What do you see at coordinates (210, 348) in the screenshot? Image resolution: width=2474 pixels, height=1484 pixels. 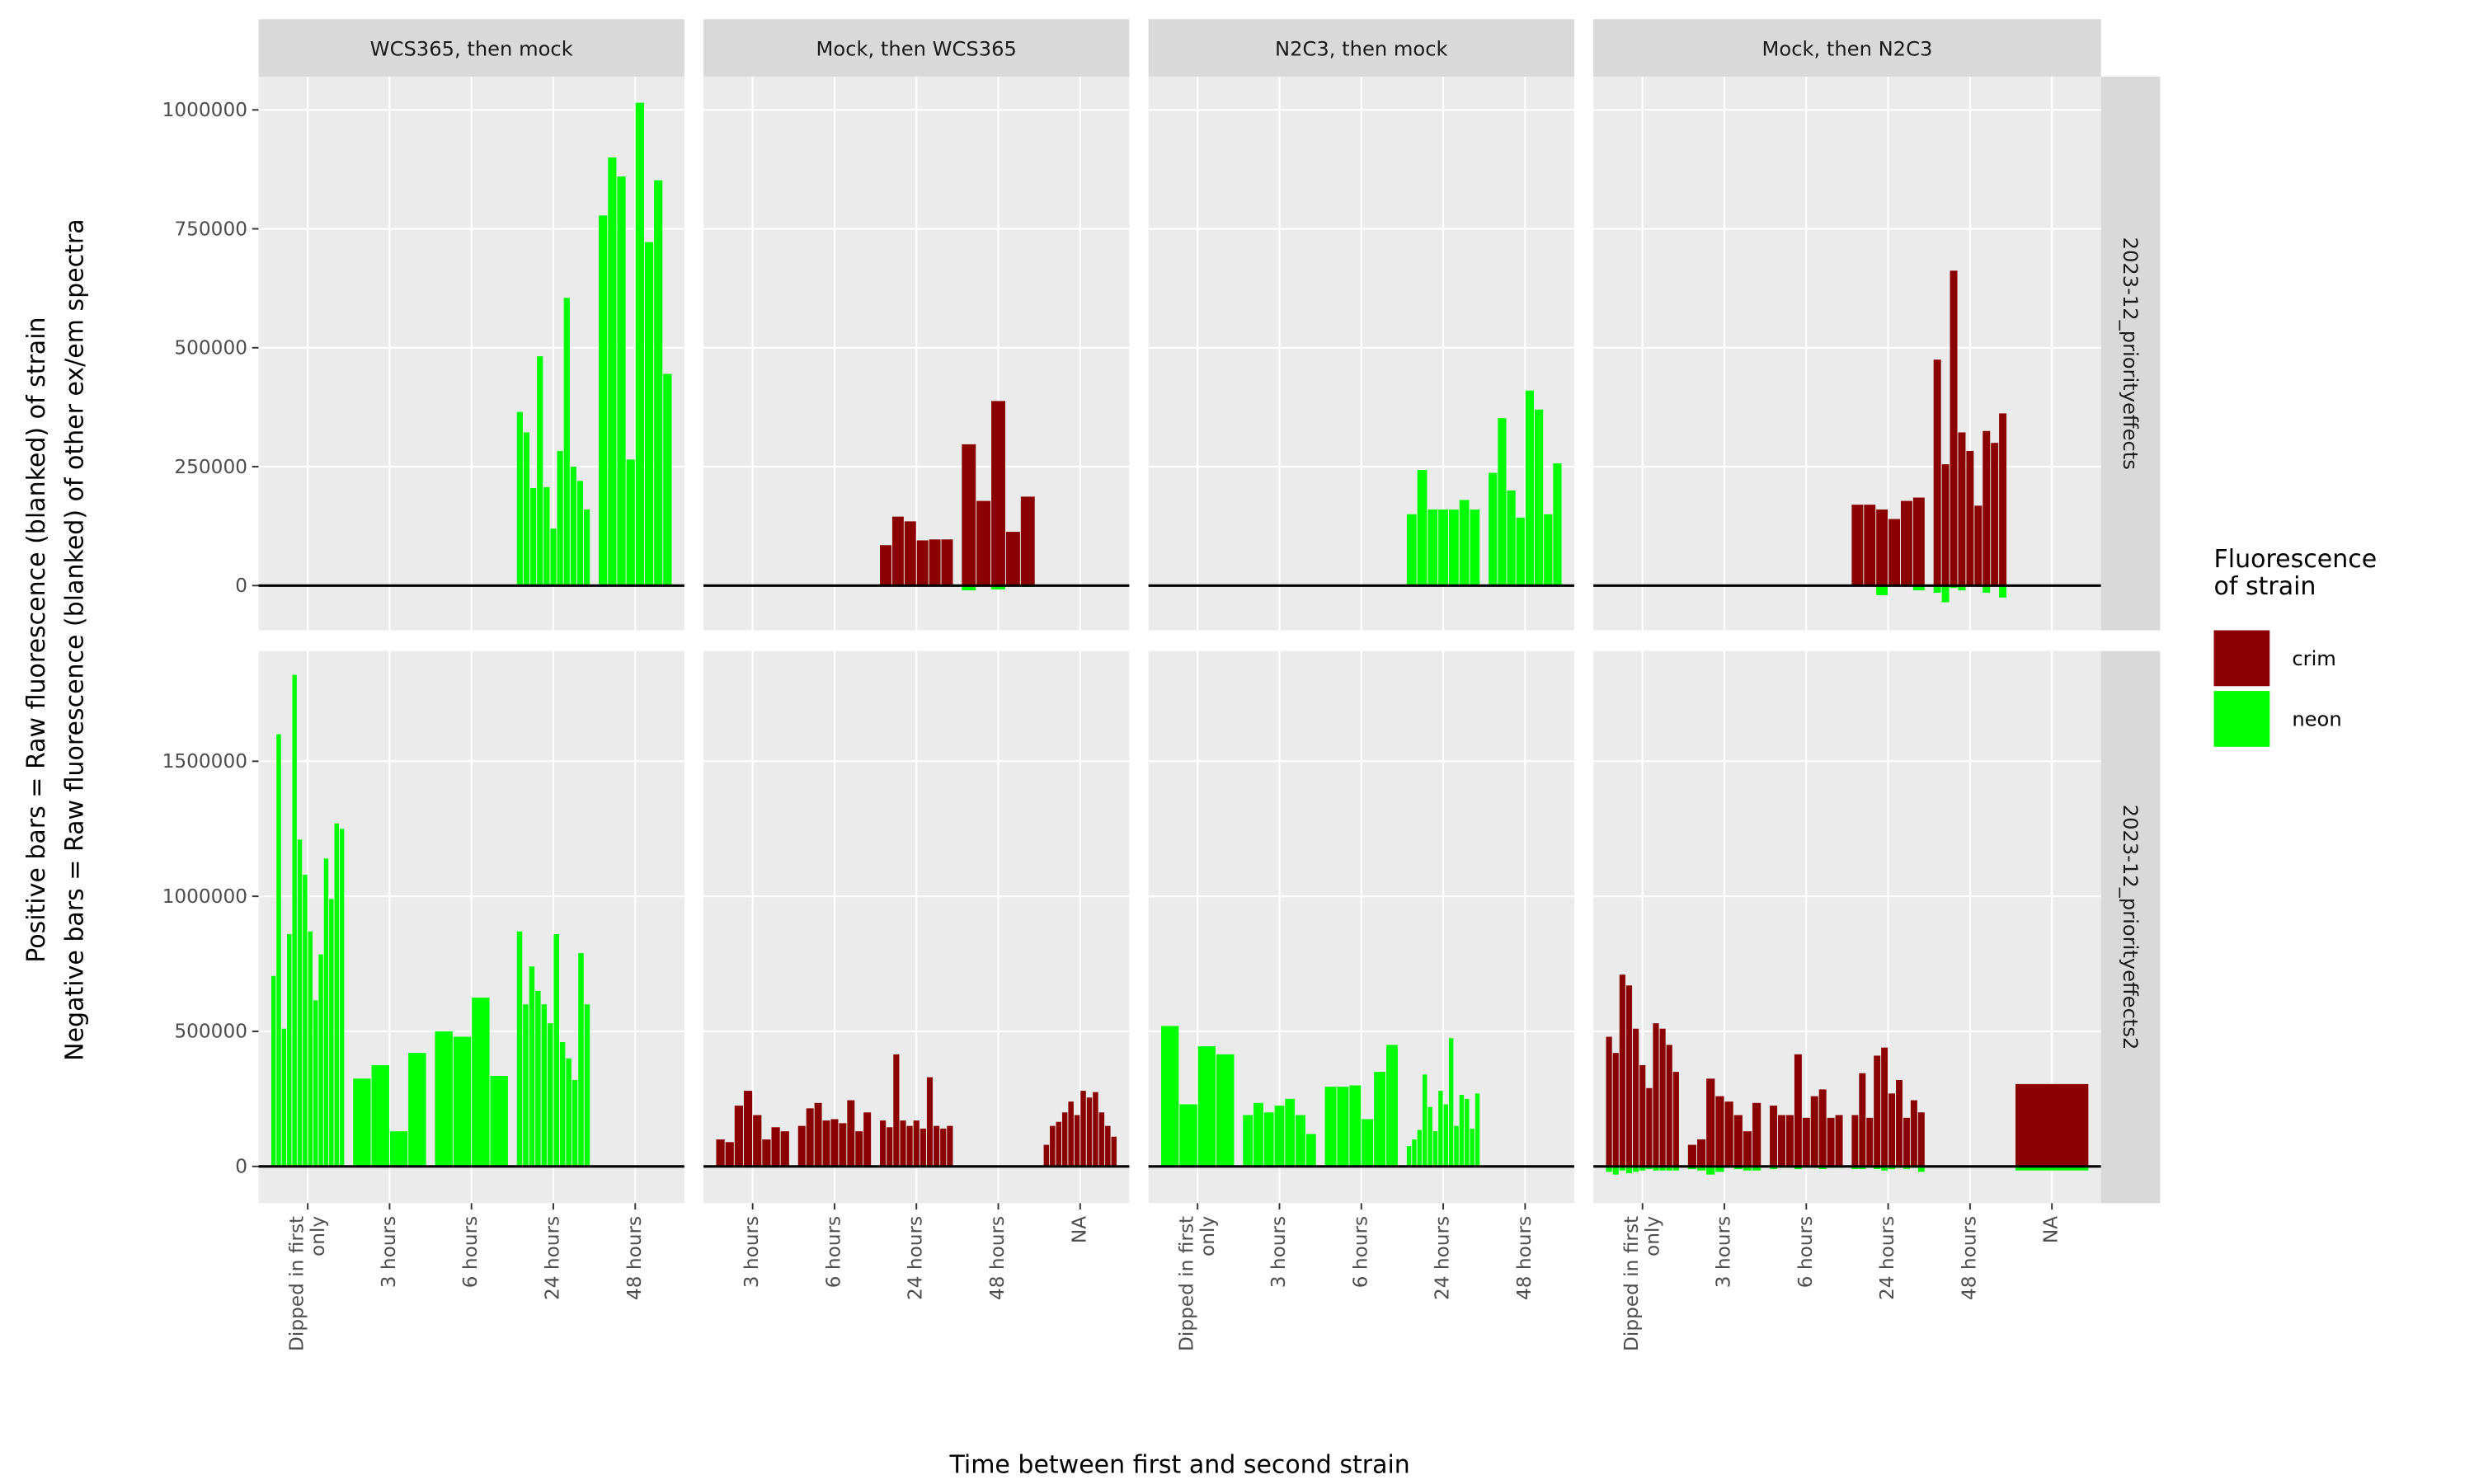 I see `y-tick-label: 500000` at bounding box center [210, 348].